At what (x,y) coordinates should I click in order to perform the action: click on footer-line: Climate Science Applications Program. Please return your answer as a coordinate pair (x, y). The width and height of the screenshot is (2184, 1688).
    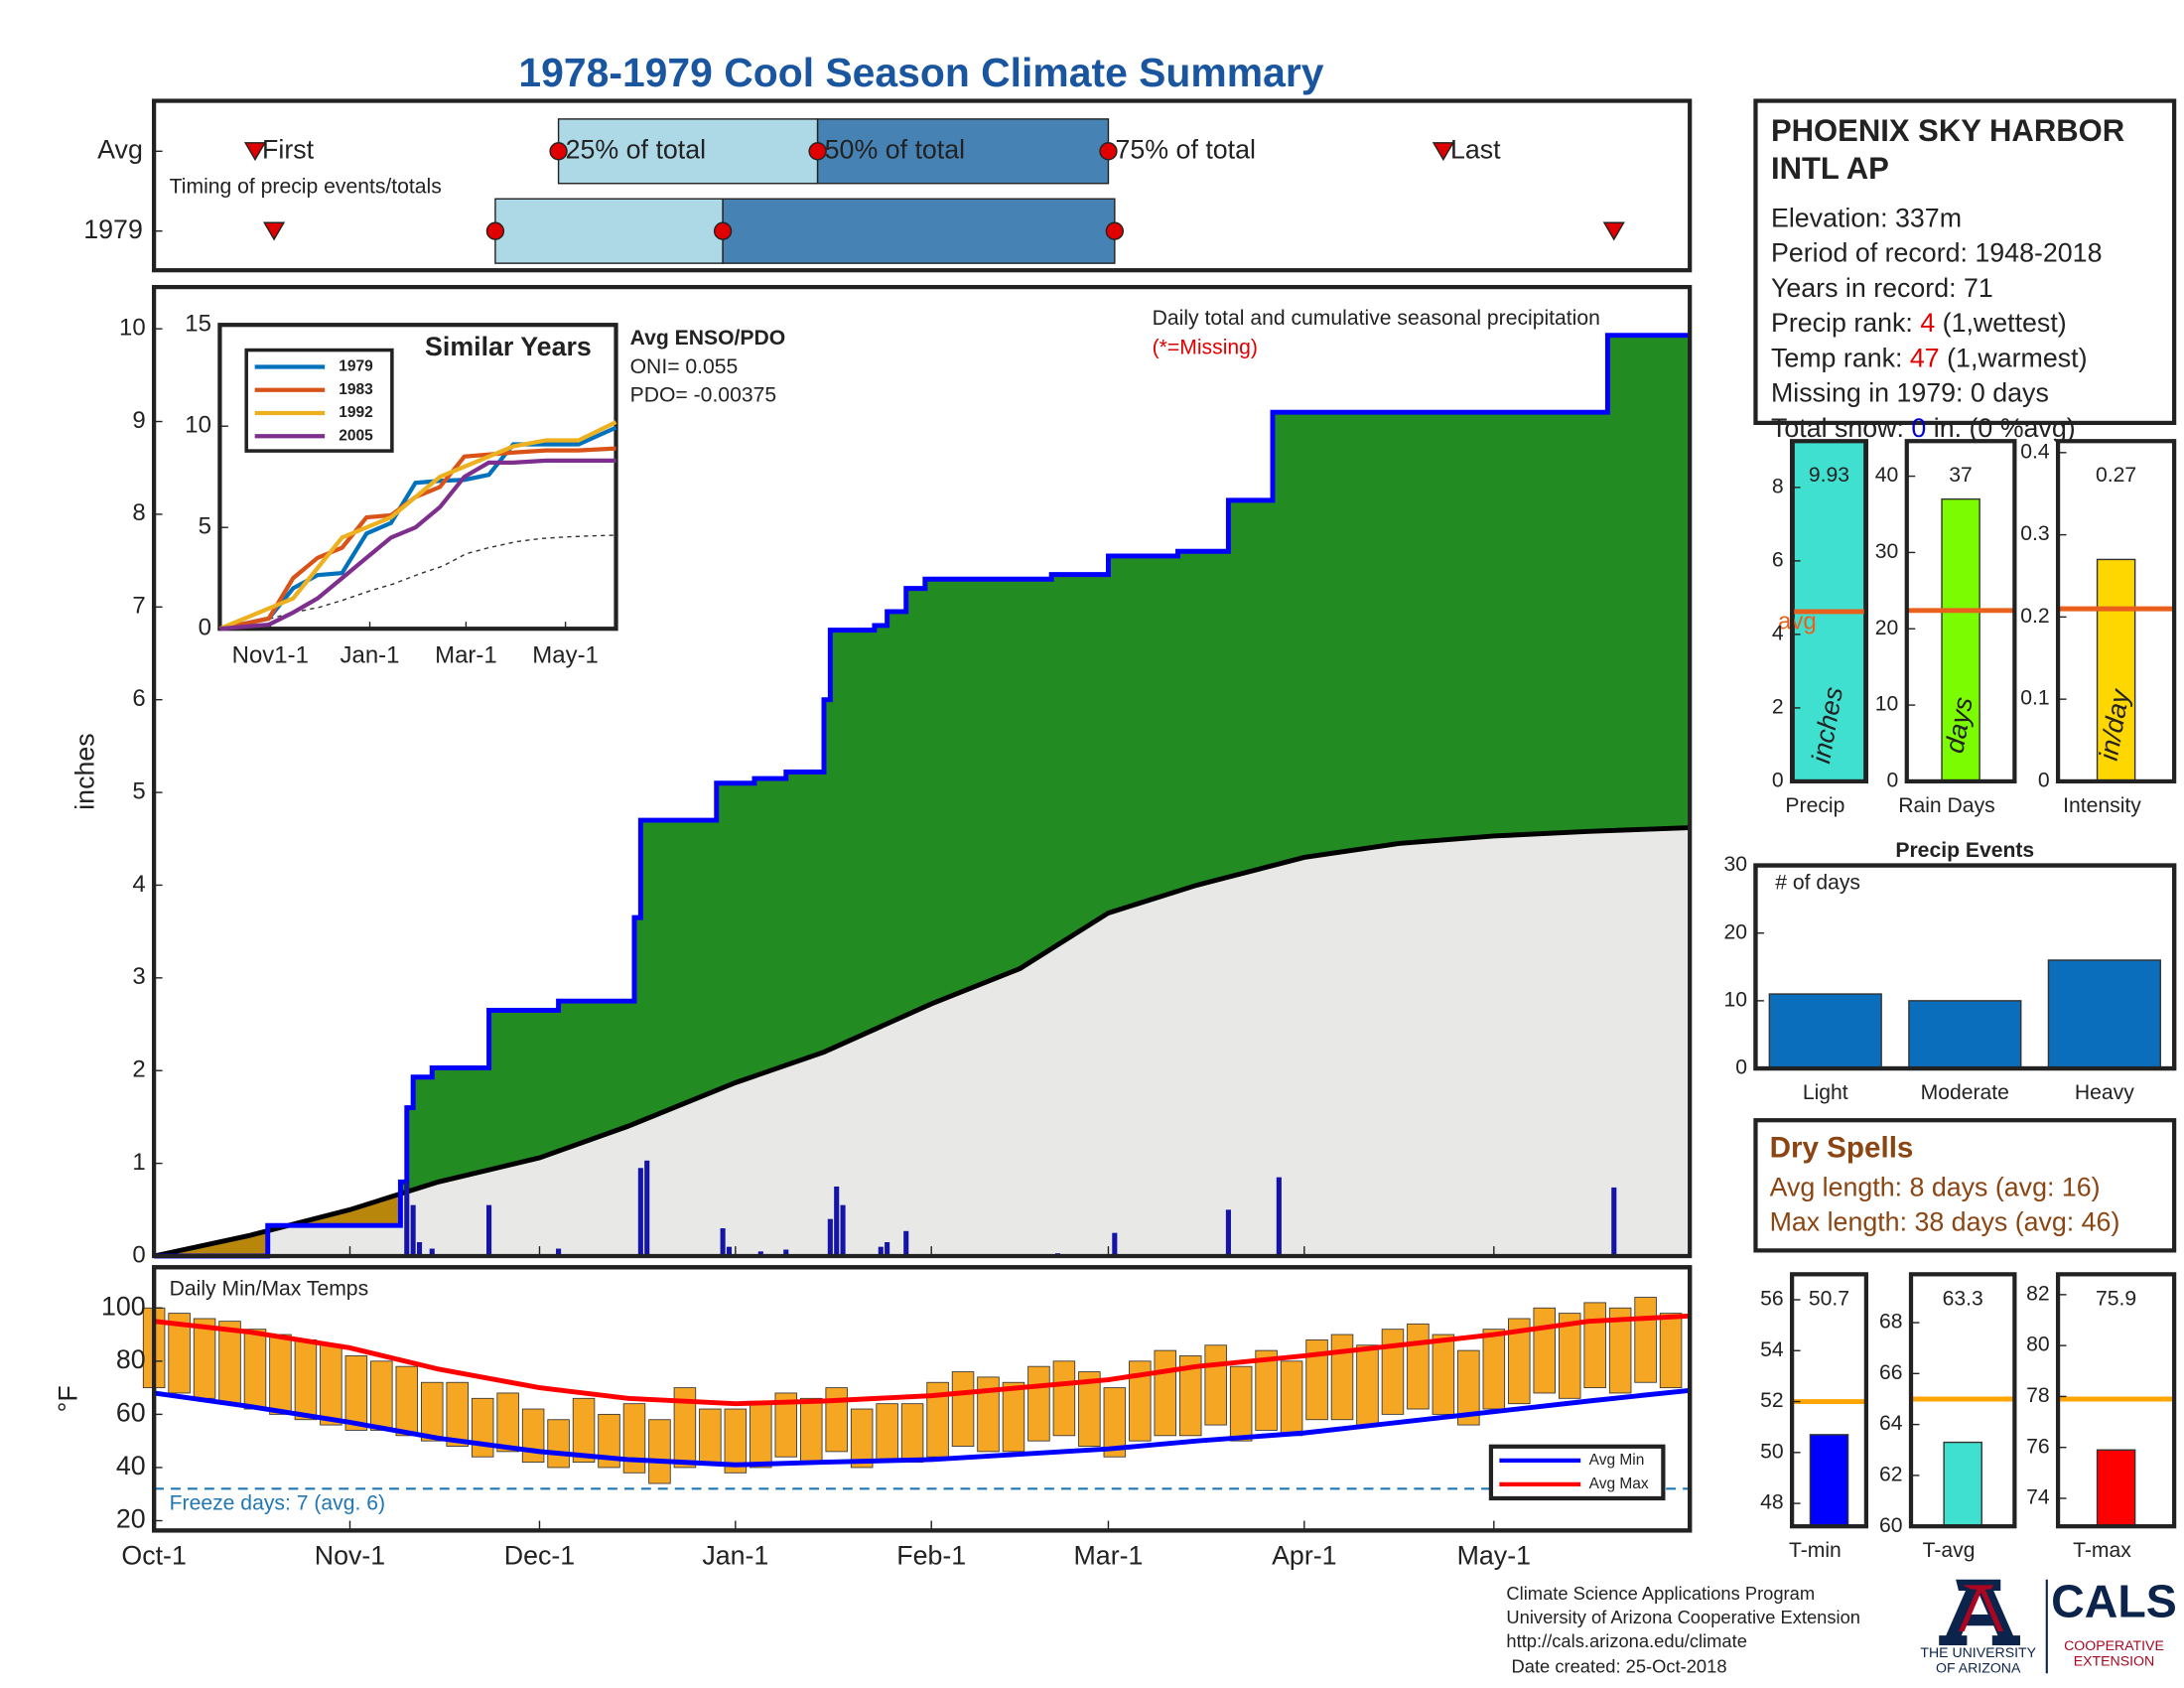
    Looking at the image, I should click on (1660, 1593).